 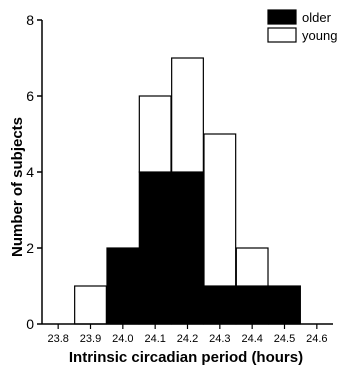 What do you see at coordinates (155, 248) in the screenshot?
I see `bar-older-24.1` at bounding box center [155, 248].